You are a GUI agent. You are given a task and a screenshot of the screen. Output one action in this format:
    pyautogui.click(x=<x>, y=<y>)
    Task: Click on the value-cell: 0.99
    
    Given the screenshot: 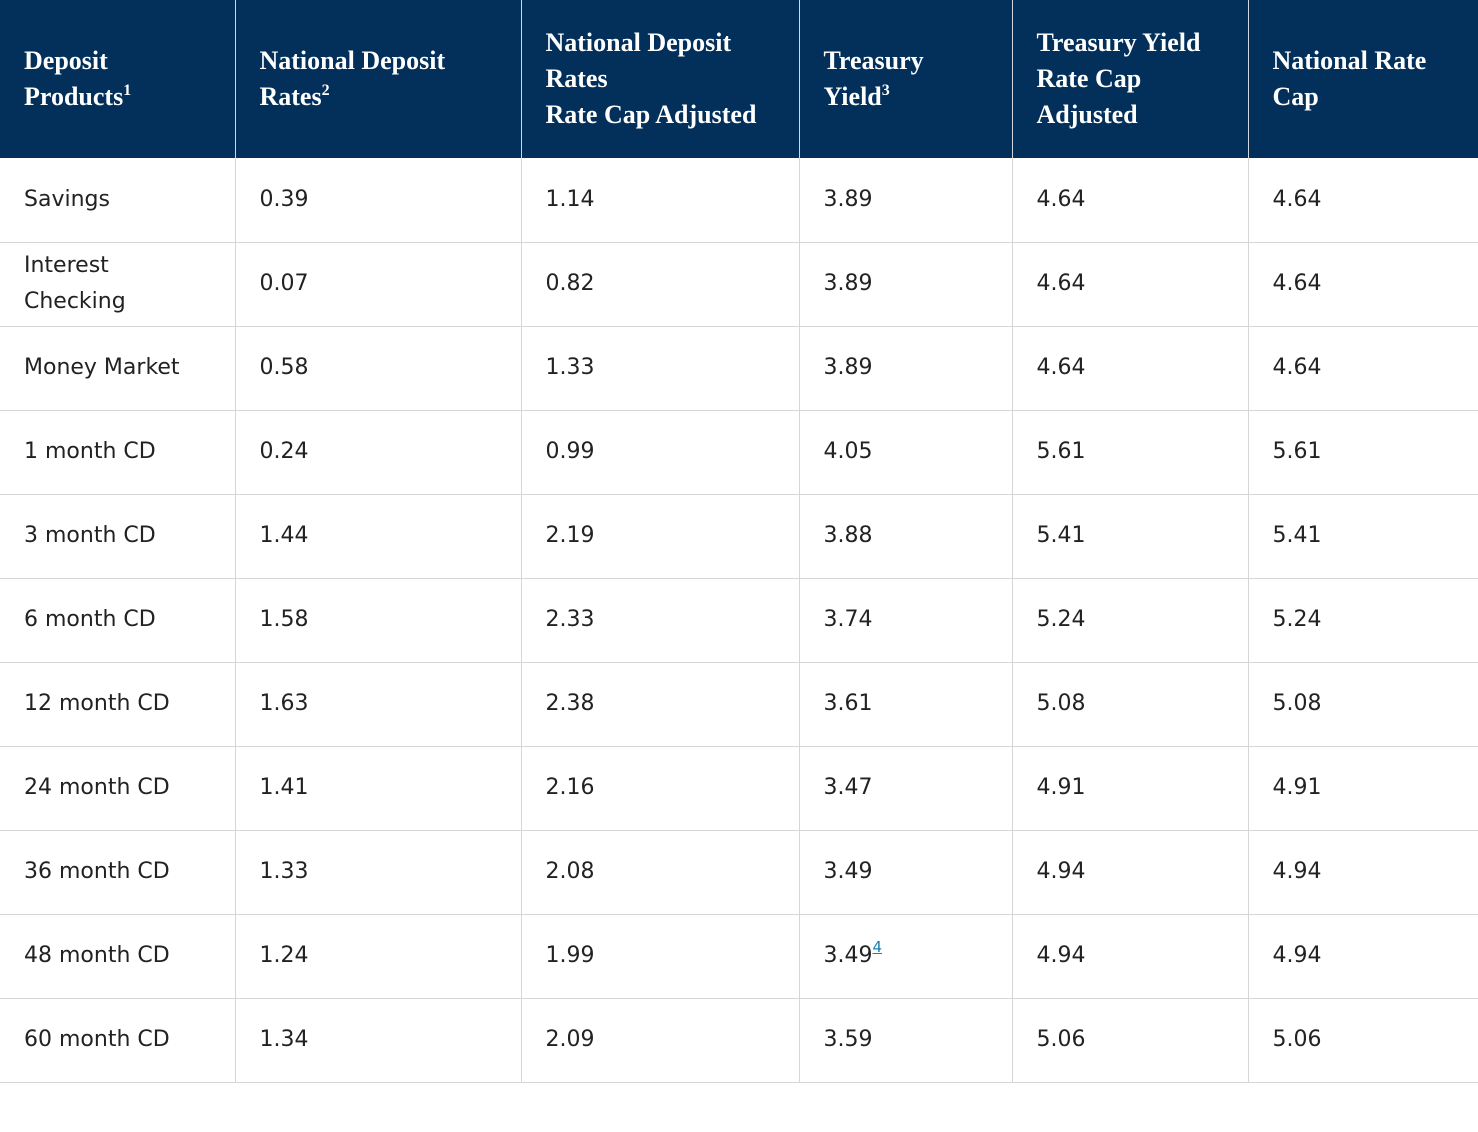 What is the action you would take?
    pyautogui.click(x=660, y=452)
    